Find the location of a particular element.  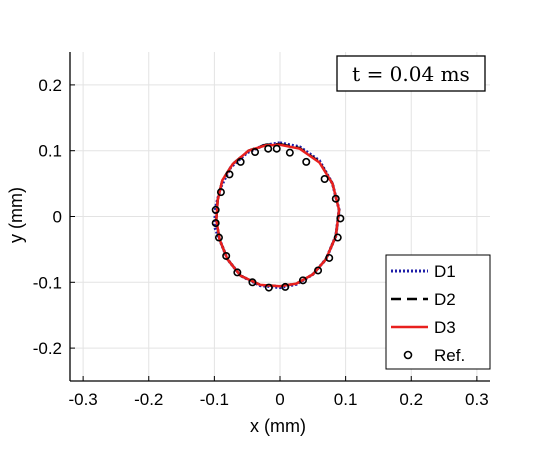

y-tick-label-2: 0 is located at coordinates (57, 217).